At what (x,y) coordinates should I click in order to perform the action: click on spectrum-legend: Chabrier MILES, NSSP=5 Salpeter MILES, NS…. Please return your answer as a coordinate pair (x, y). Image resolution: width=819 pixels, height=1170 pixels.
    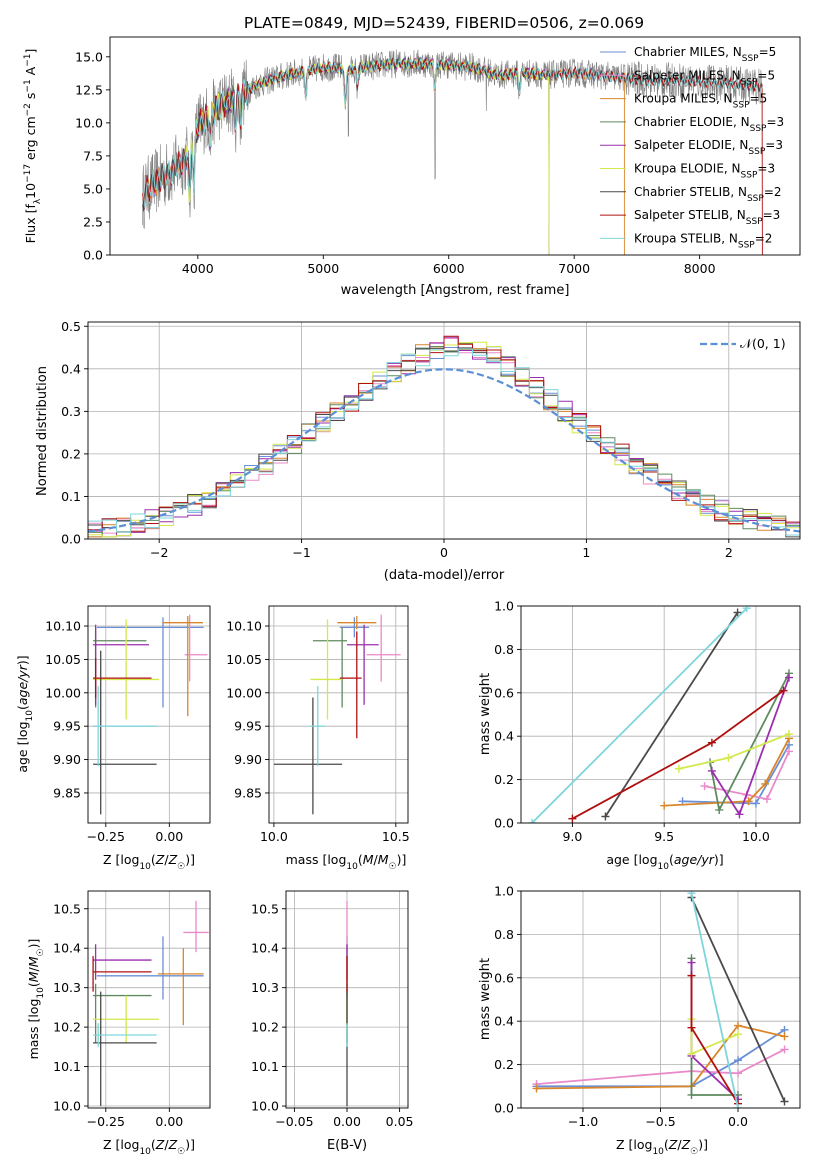
    Looking at the image, I should click on (692, 147).